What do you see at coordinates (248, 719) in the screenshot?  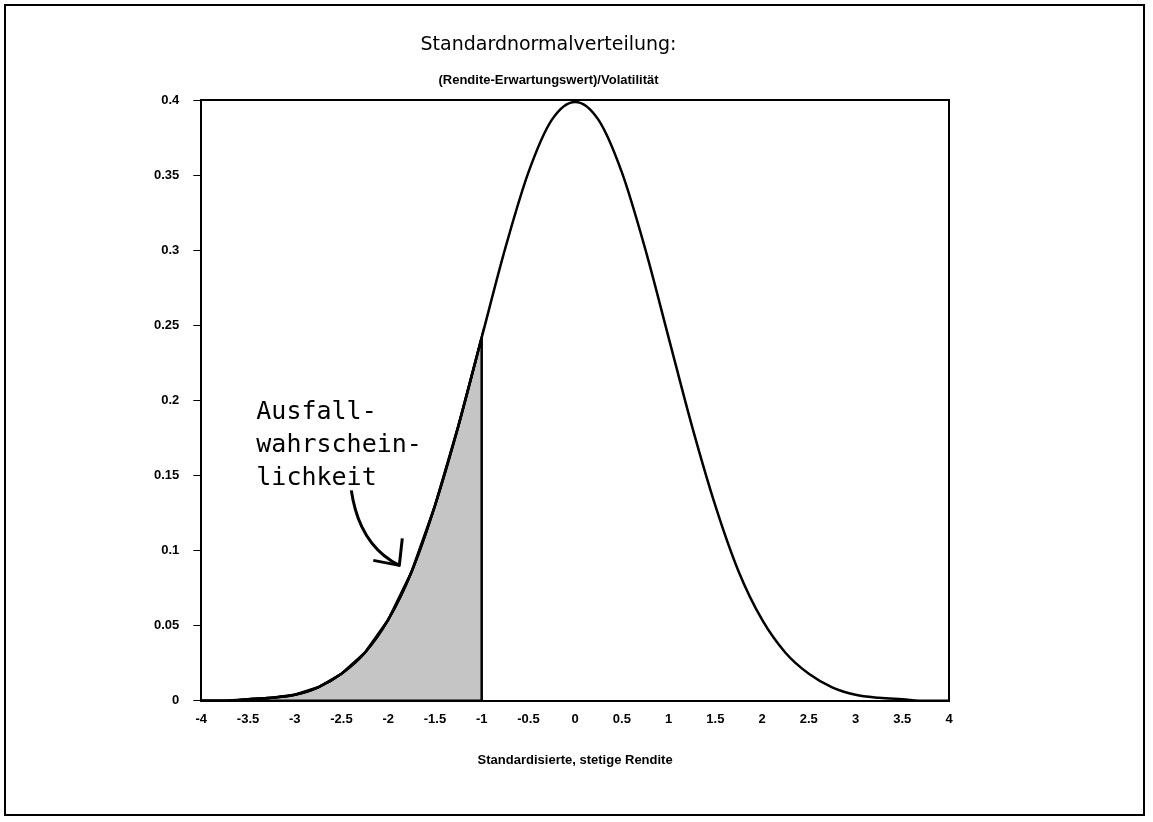 I see `x-tick-label: -3.5` at bounding box center [248, 719].